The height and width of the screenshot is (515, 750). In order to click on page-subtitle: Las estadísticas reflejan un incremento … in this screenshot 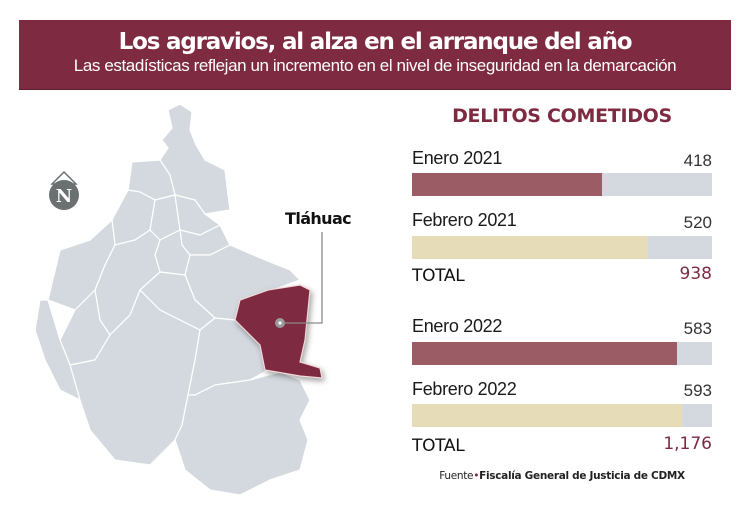, I will do `click(375, 65)`.